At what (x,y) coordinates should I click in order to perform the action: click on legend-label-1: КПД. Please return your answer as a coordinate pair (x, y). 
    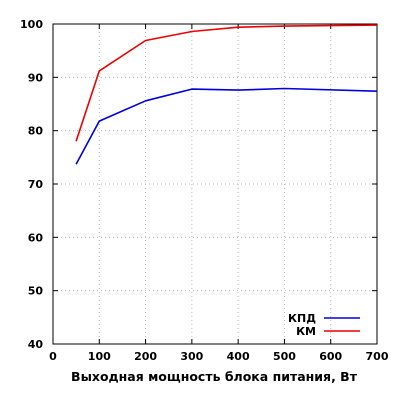
    Looking at the image, I should click on (302, 318).